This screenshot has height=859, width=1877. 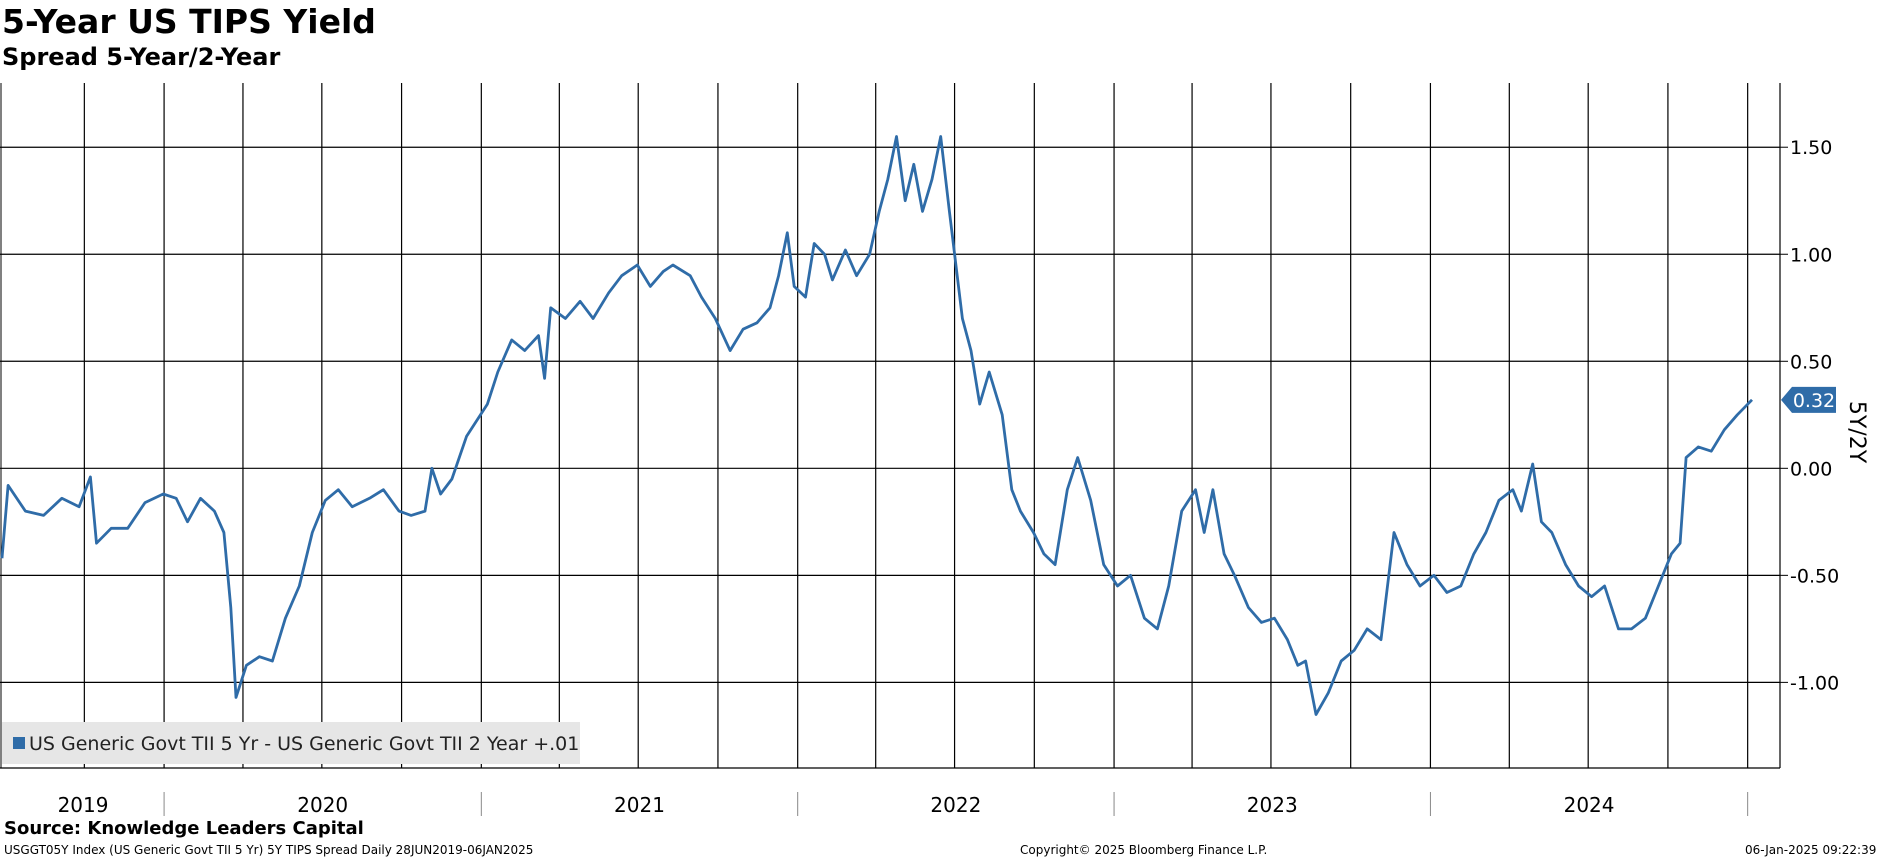 I want to click on y-tick-label: -0.50, so click(x=1814, y=576).